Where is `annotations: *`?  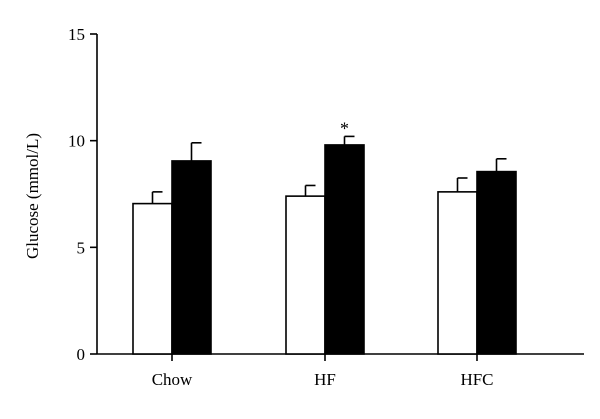
annotations: * is located at coordinates (344, 128).